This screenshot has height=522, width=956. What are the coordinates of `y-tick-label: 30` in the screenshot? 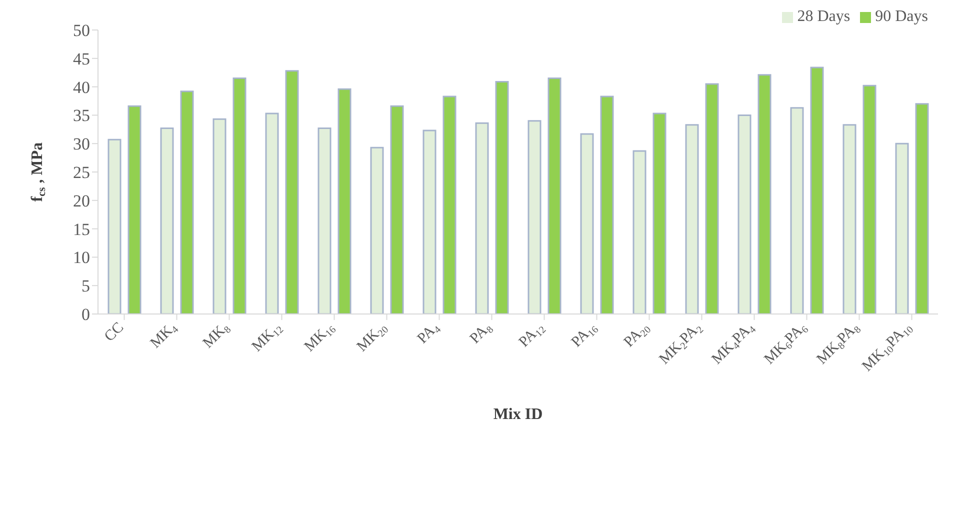 It's located at (81, 144).